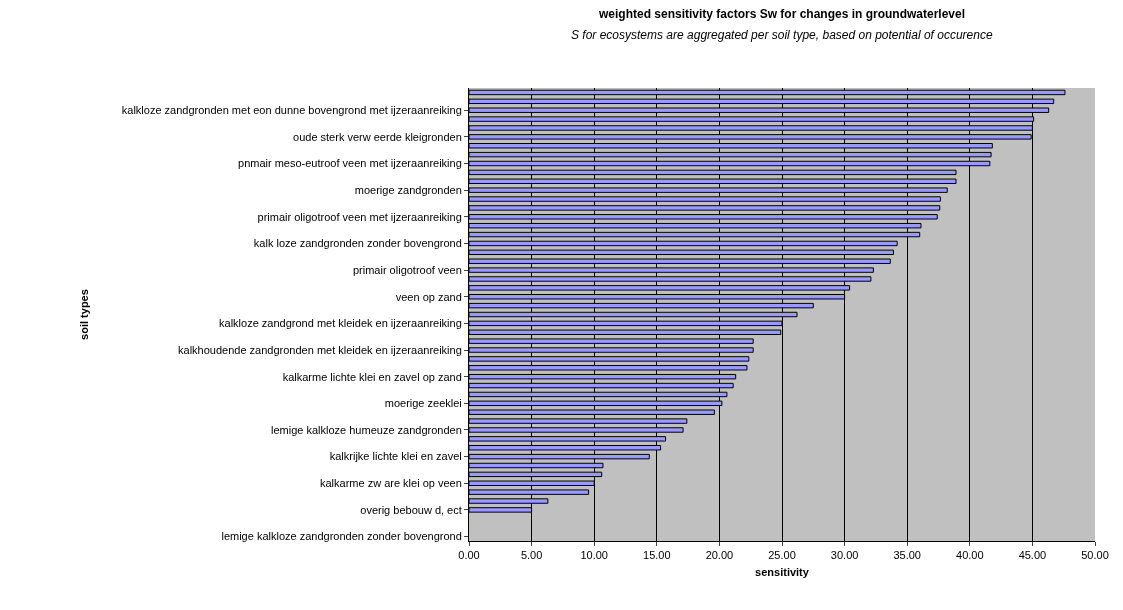 This screenshot has width=1123, height=610. What do you see at coordinates (782, 35) in the screenshot?
I see `chart-subtitle: S for ecosystems are aggregated per soil type, based on potential of occurence` at bounding box center [782, 35].